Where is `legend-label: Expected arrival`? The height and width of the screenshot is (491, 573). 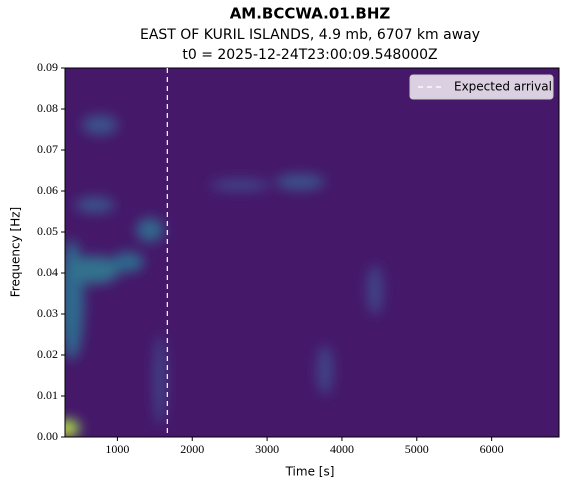
legend-label: Expected arrival is located at coordinates (503, 87).